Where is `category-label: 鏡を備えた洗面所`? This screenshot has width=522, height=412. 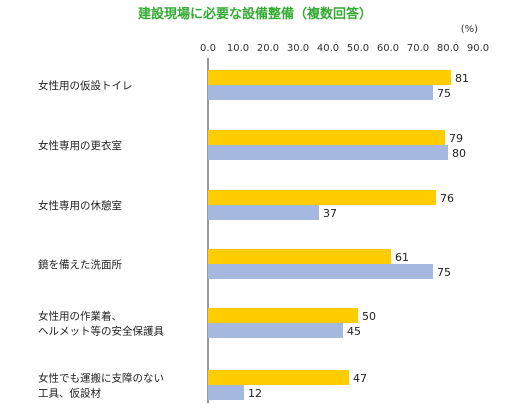
category-label: 鏡を備えた洗面所 is located at coordinates (80, 264).